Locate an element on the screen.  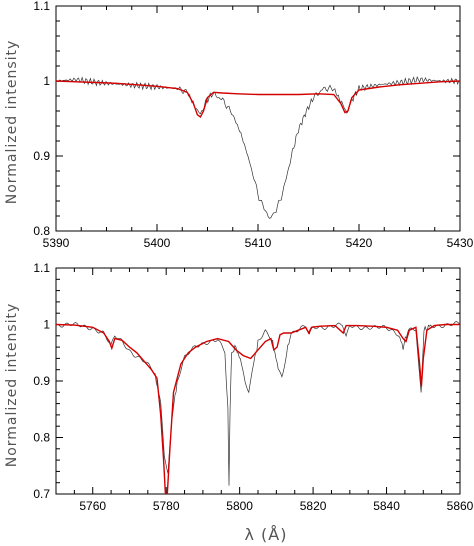
x-tick-label: 5840 is located at coordinates (386, 506).